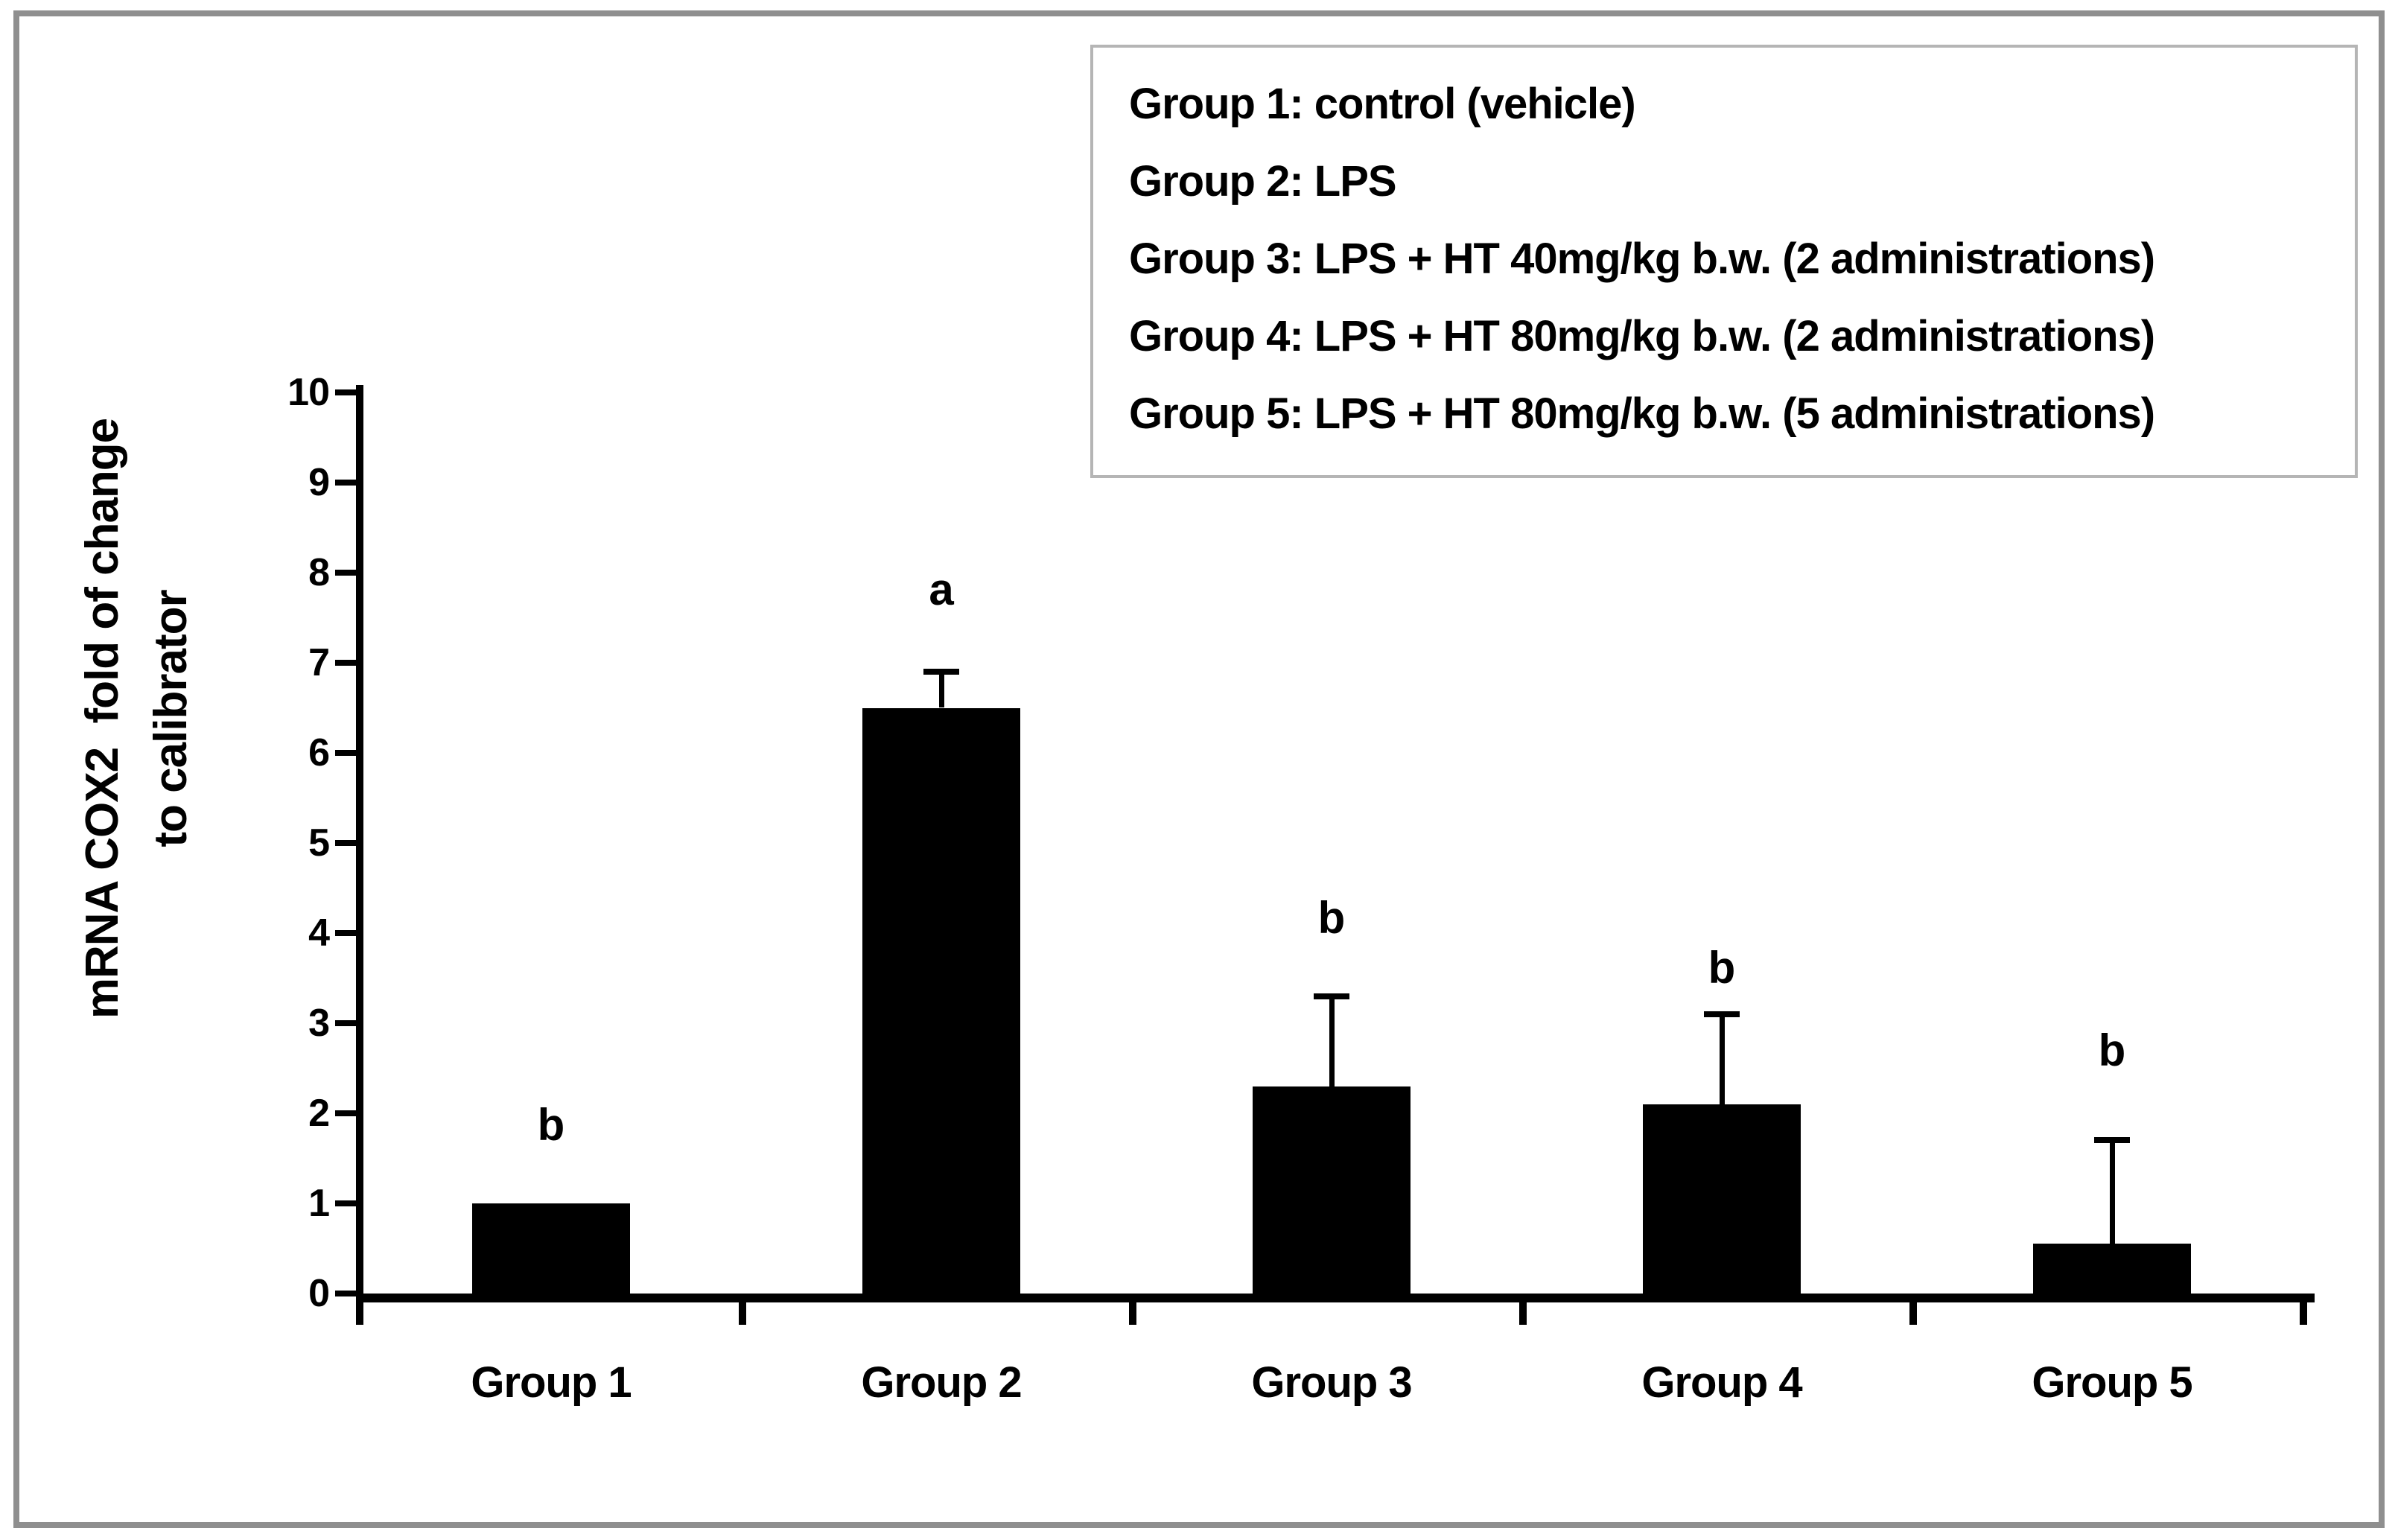  Describe the element at coordinates (1382, 104) in the screenshot. I see `legend-line-group1: Group 1: control (vehicle)` at that location.